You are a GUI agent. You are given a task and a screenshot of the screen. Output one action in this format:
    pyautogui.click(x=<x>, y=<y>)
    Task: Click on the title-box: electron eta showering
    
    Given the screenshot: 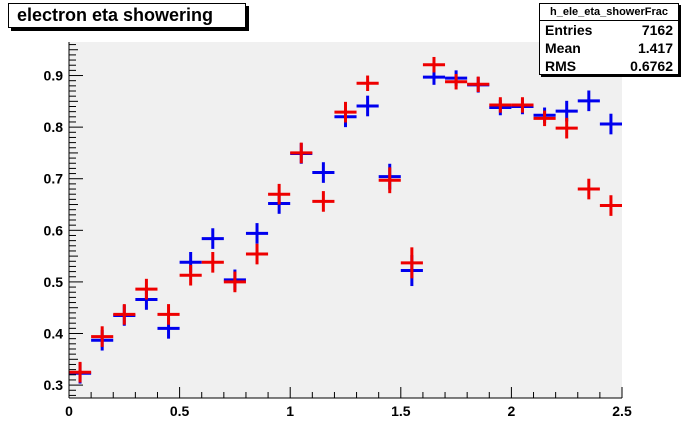 What is the action you would take?
    pyautogui.click(x=127, y=15)
    